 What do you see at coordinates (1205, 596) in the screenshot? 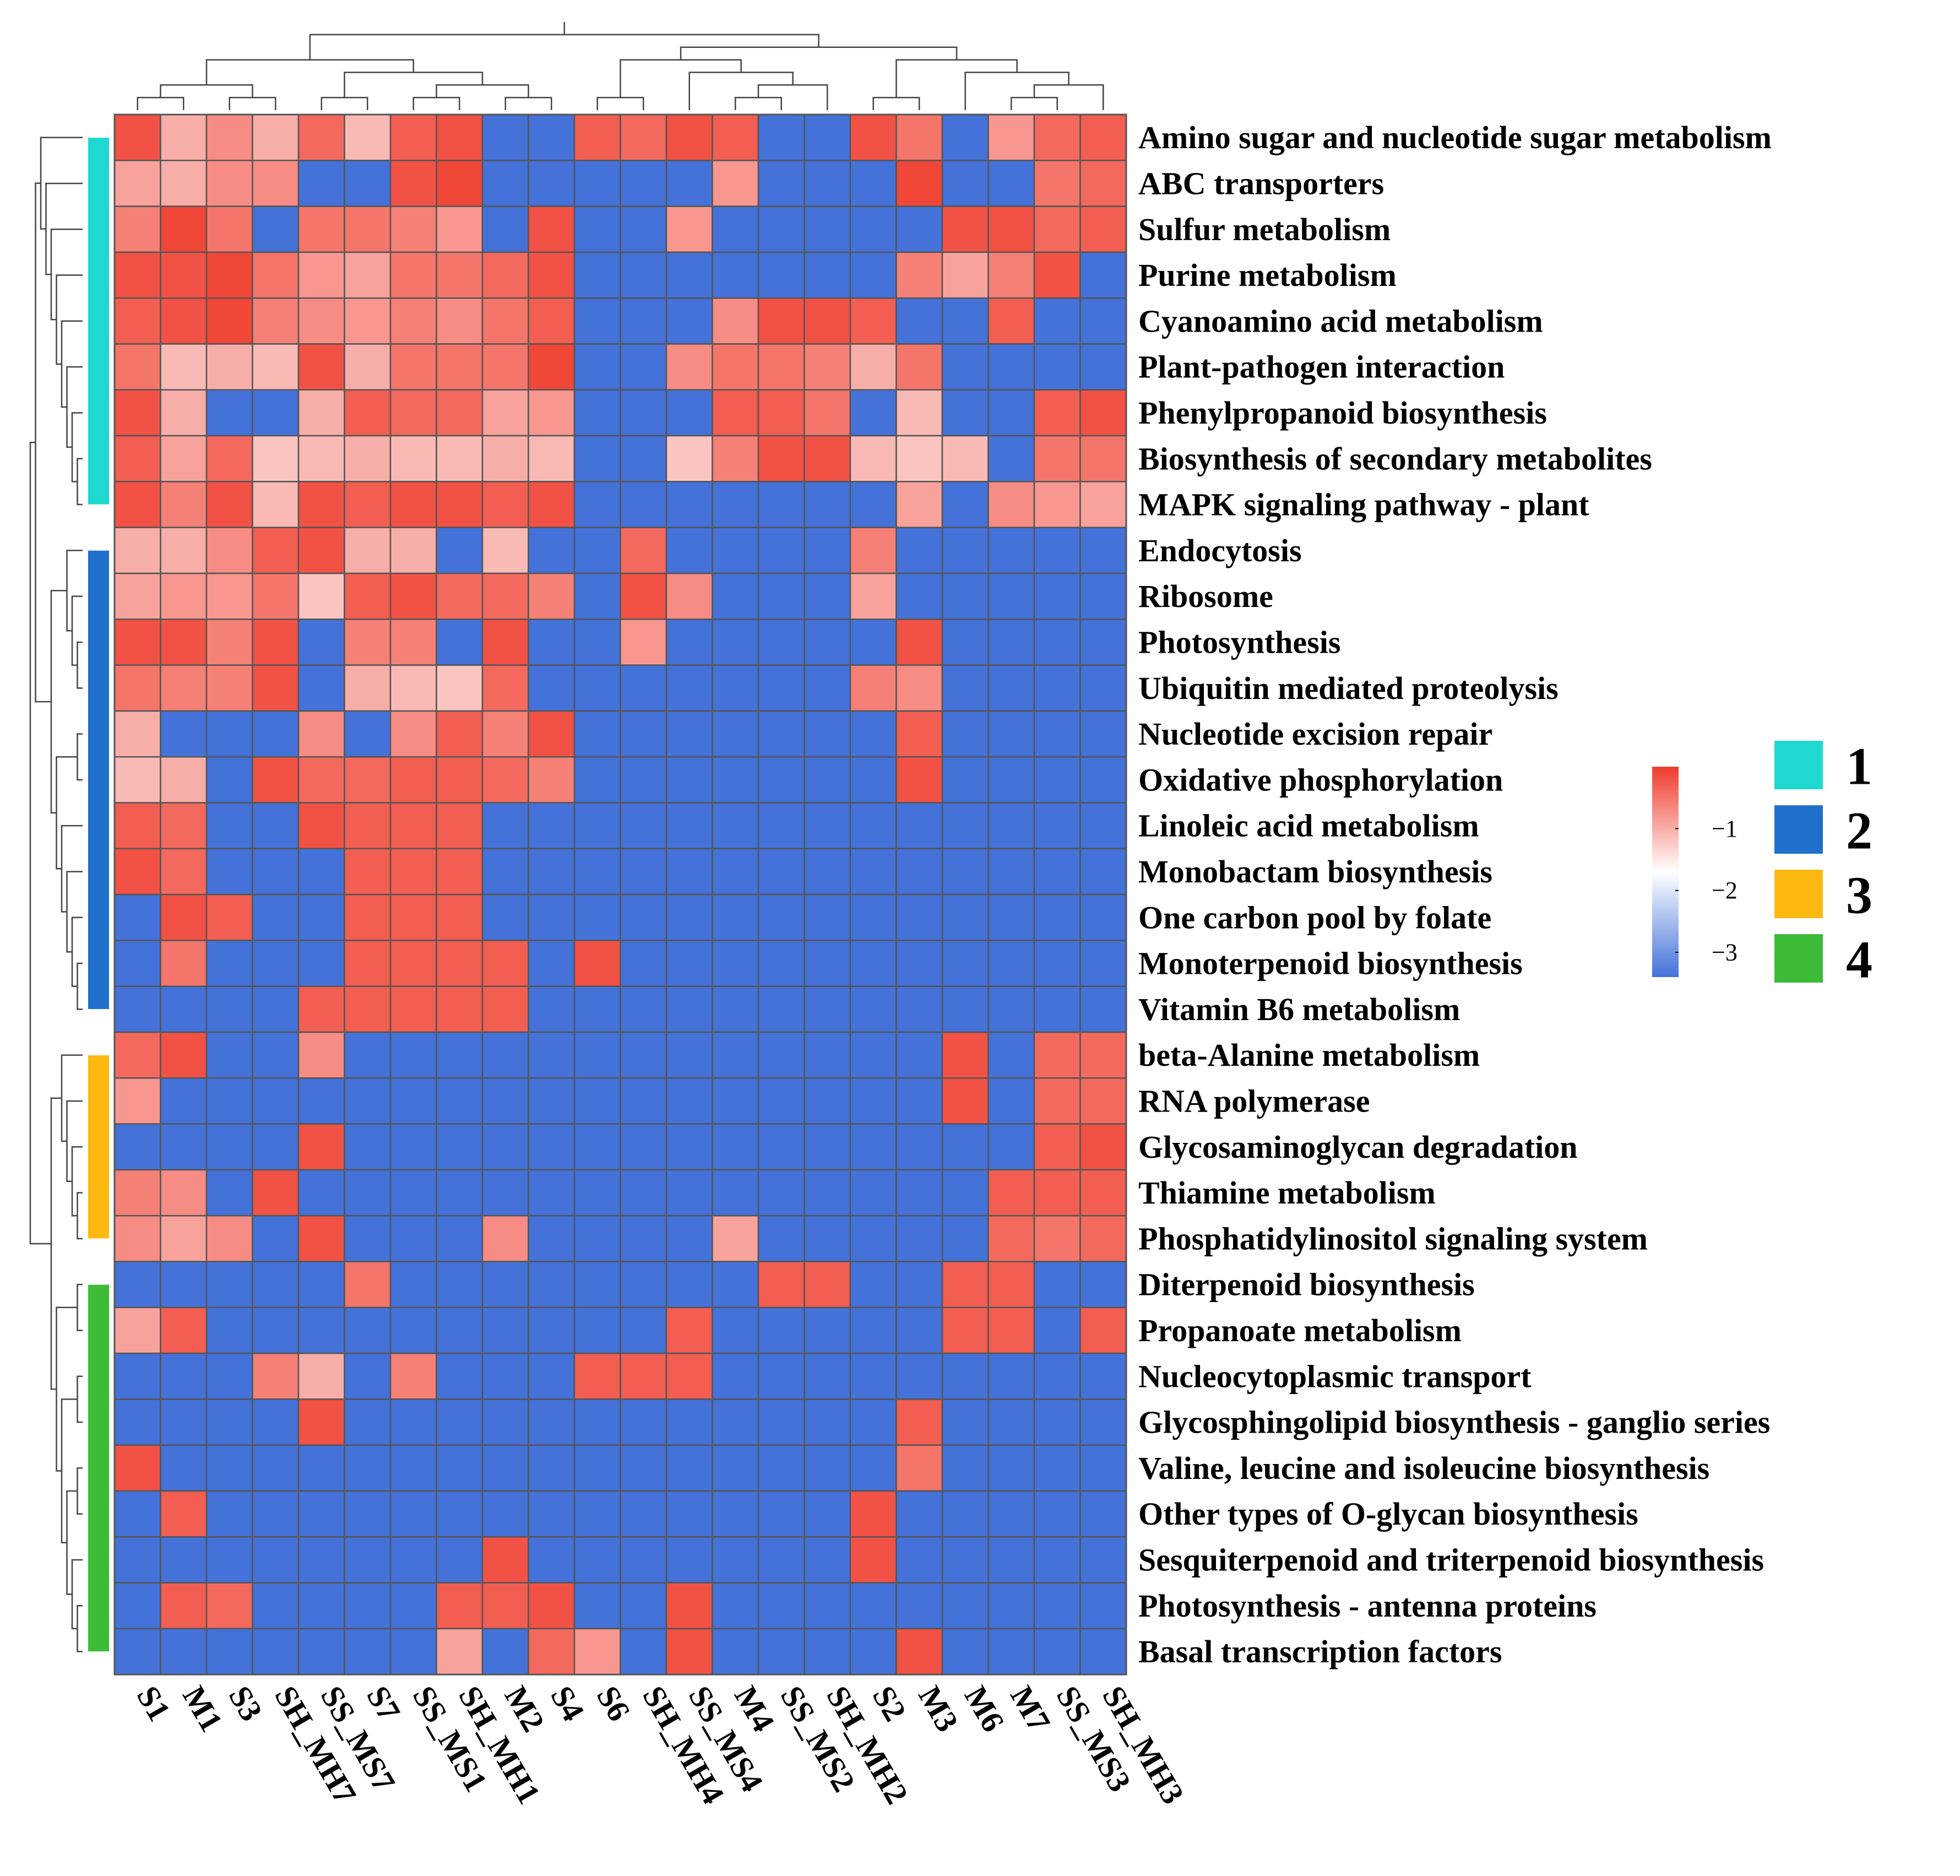
I see `row-label: Ribosome` at bounding box center [1205, 596].